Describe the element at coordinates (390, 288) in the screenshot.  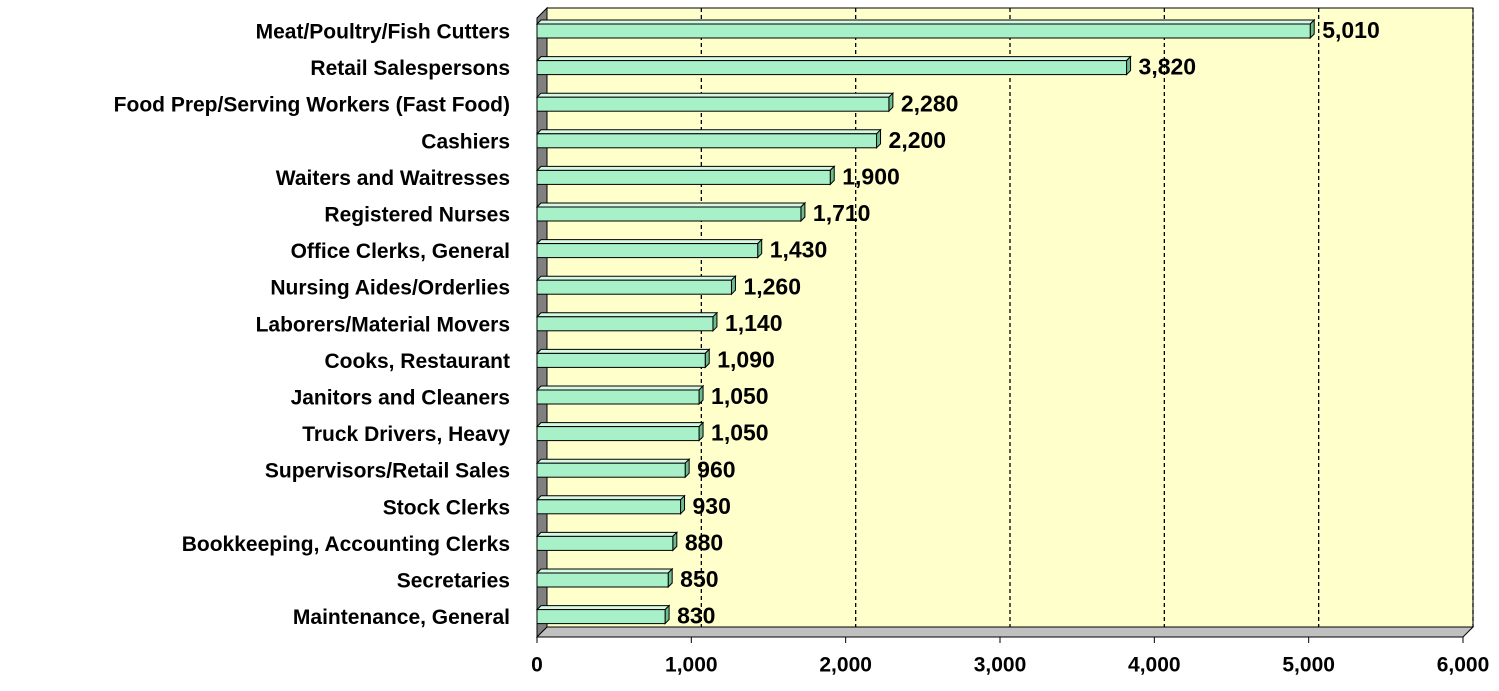
I see `y-tick-label: Nursing Aides/Orderlies` at that location.